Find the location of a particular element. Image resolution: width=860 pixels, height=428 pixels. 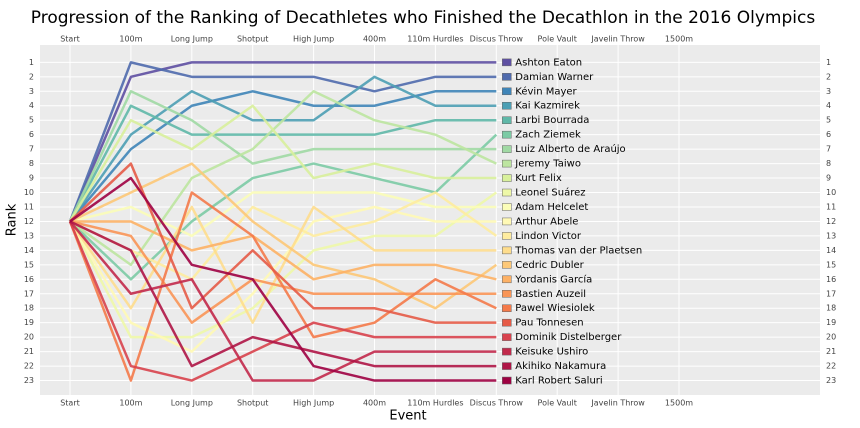

legend-label: Larbi Bourrada is located at coordinates (552, 120).